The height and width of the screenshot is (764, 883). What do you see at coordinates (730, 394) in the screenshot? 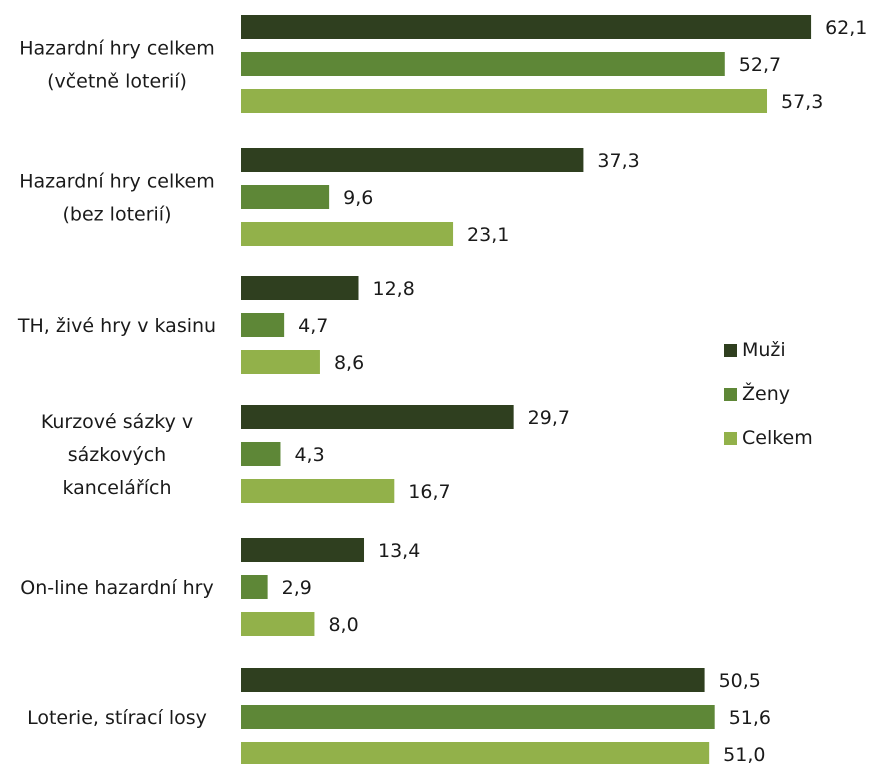
I see `legend-swatch-ženy` at bounding box center [730, 394].